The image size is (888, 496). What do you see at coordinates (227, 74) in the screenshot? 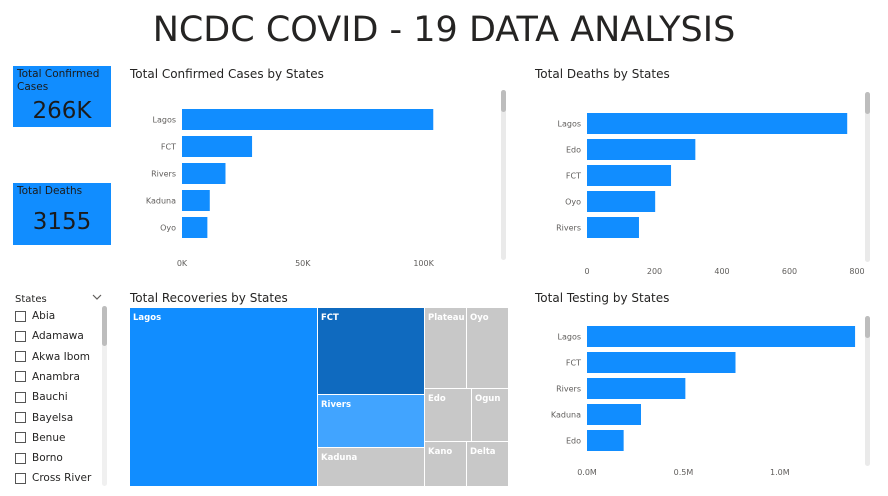
I see `confirmed-chart-title: Total Confirmed Cases by States` at bounding box center [227, 74].